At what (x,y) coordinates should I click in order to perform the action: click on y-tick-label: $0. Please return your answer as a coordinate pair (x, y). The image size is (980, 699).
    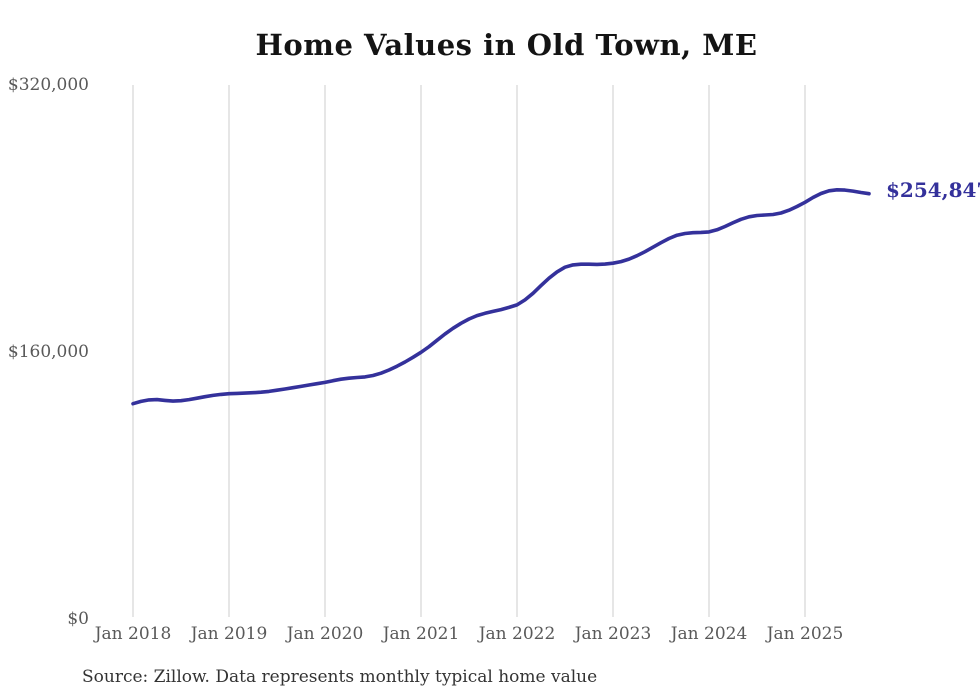
    Looking at the image, I should click on (78, 619).